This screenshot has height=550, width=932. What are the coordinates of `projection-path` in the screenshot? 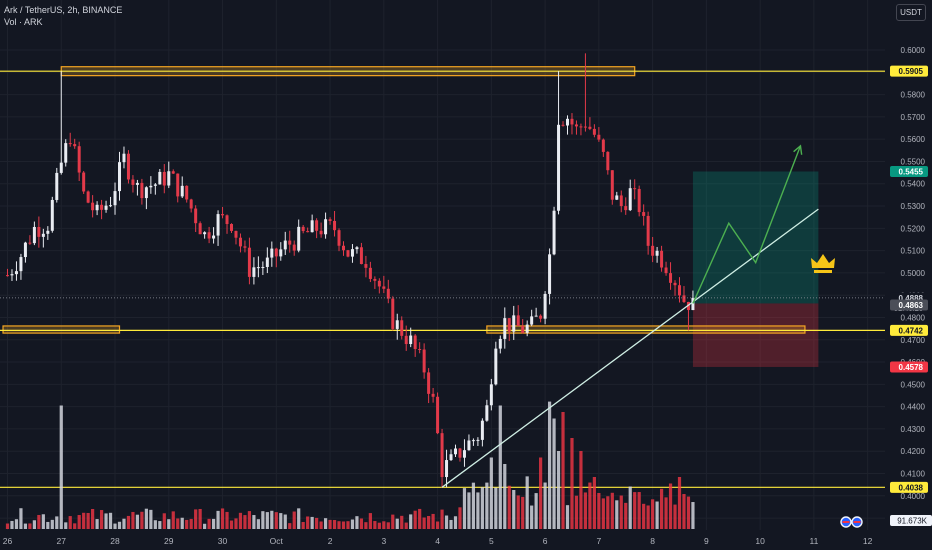 It's located at (747, 224).